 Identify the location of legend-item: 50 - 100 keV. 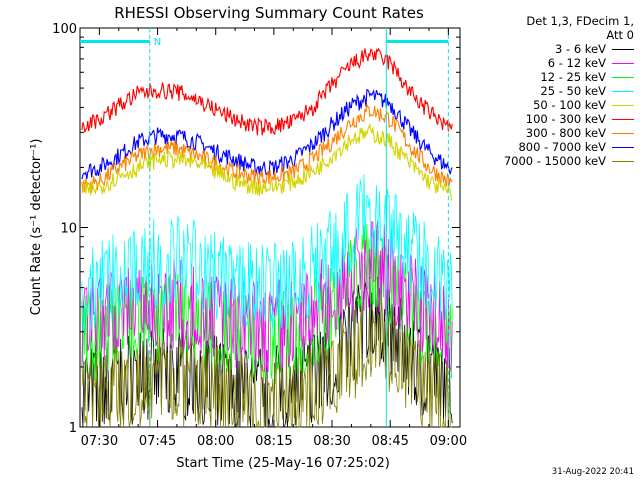
(549, 105).